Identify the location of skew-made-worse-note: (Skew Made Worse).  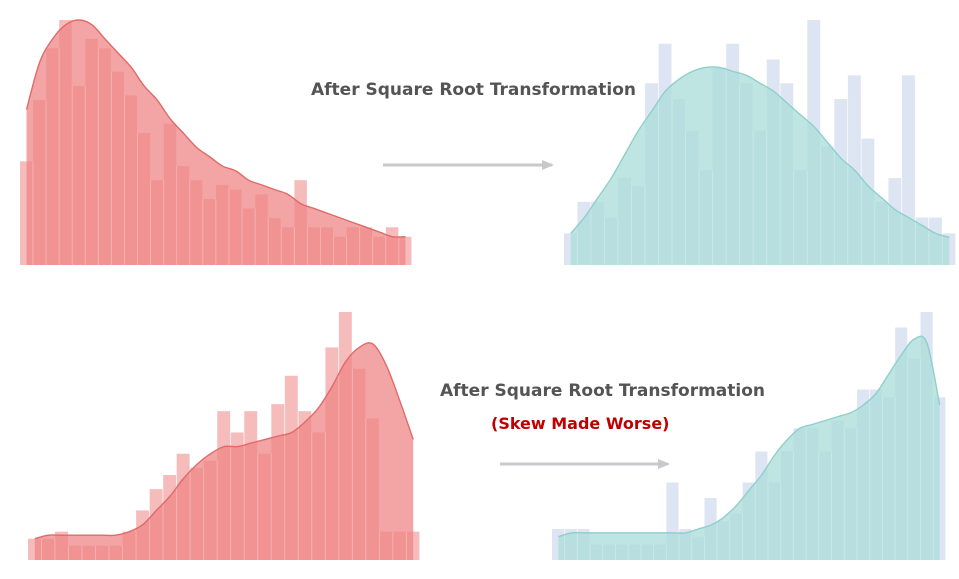
(580, 423).